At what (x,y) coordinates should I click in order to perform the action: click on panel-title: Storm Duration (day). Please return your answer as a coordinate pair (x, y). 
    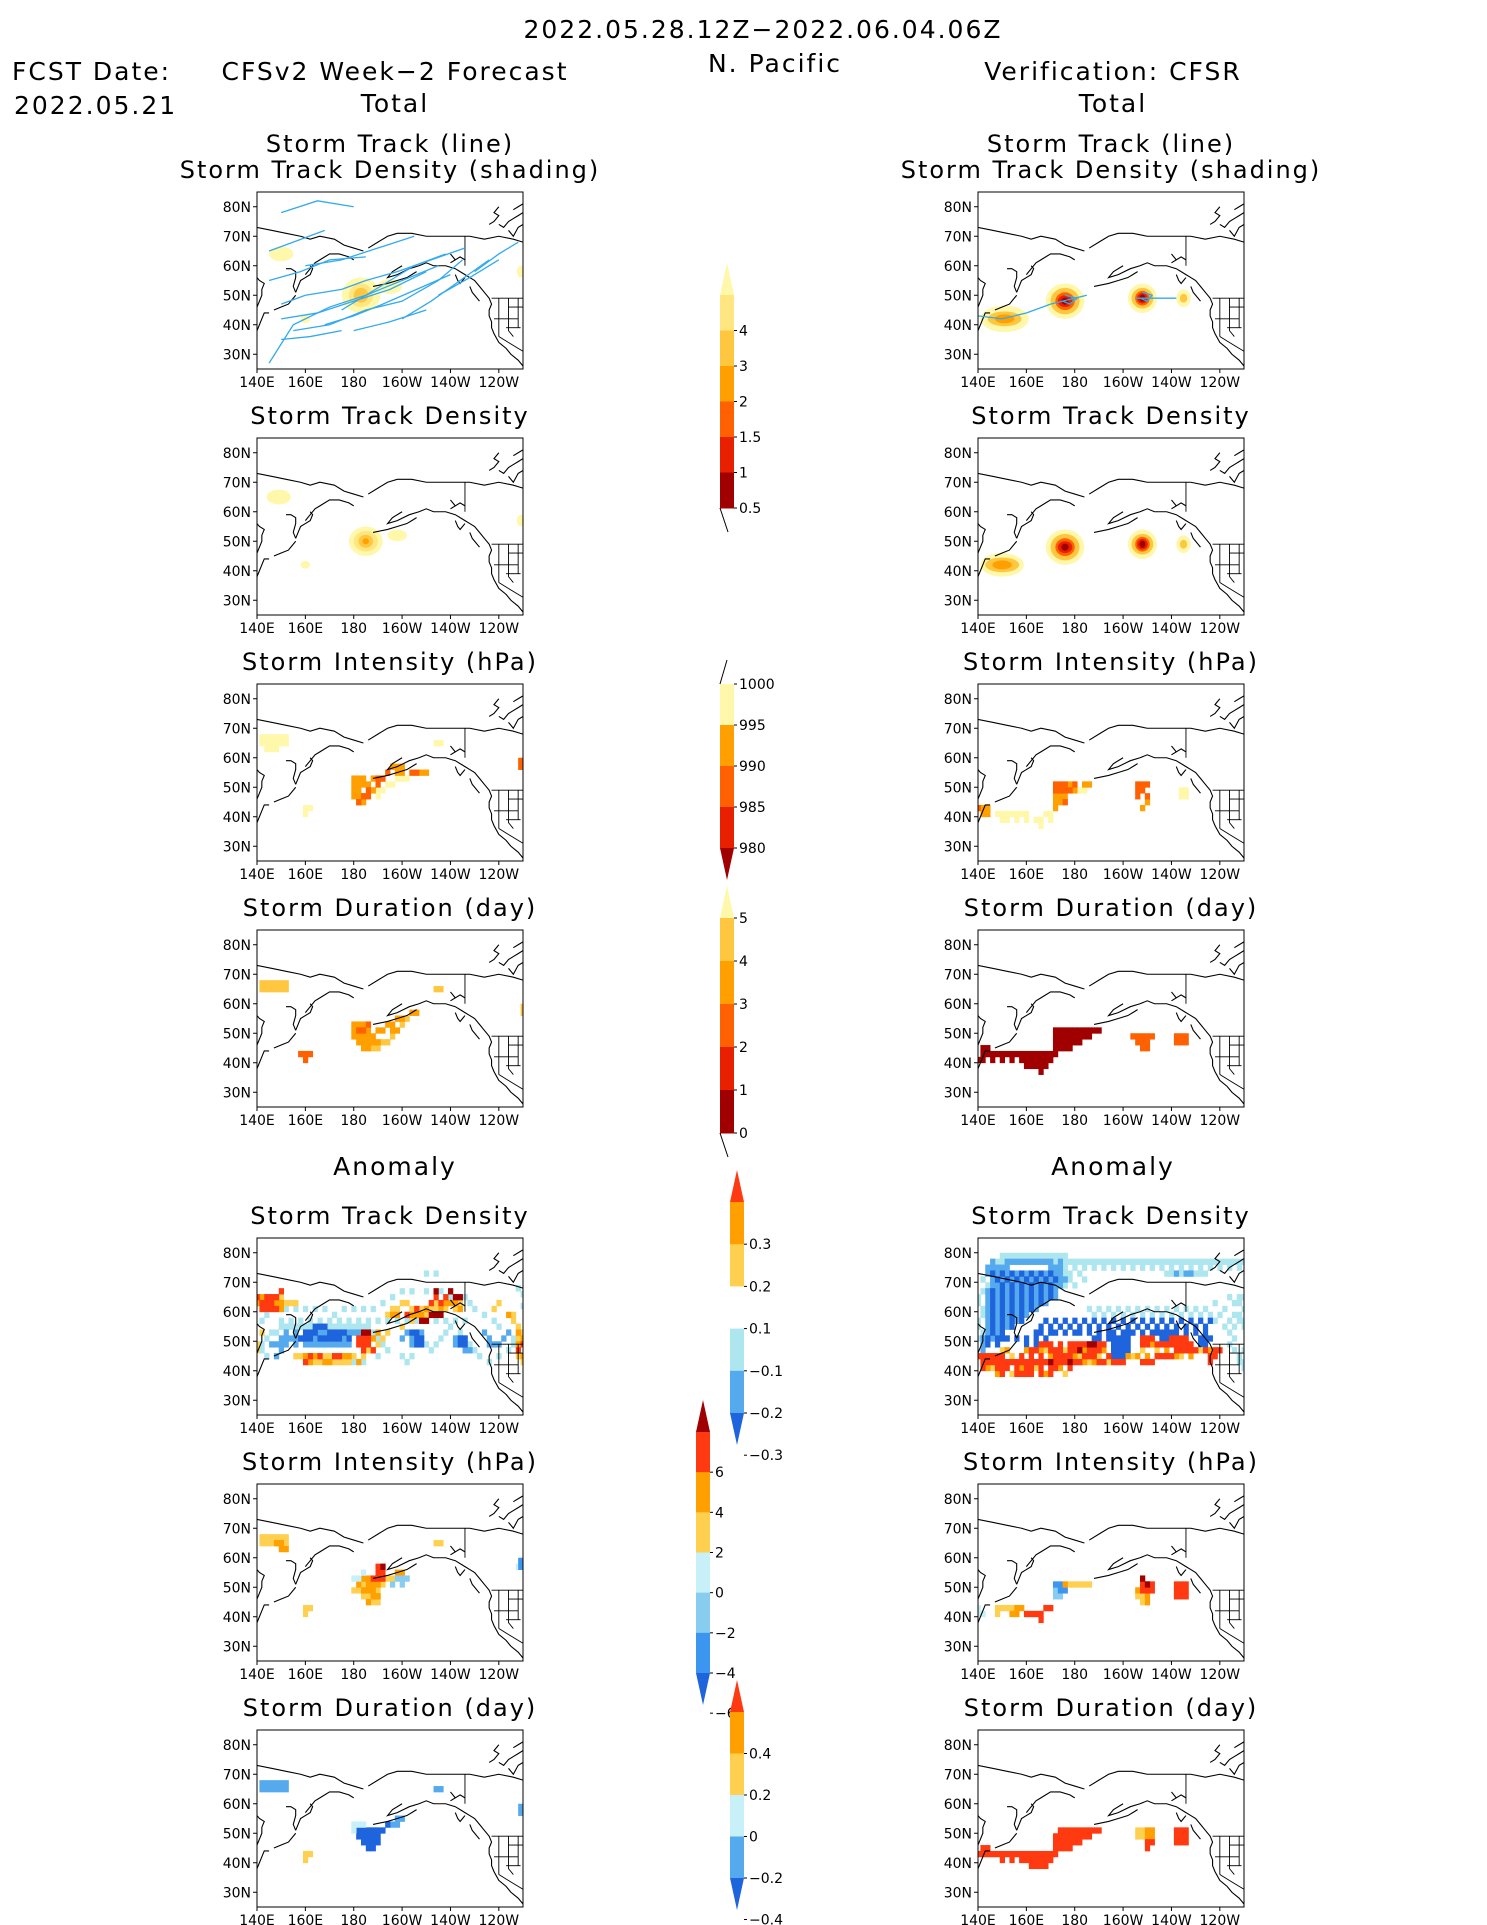
    Looking at the image, I should click on (390, 1708).